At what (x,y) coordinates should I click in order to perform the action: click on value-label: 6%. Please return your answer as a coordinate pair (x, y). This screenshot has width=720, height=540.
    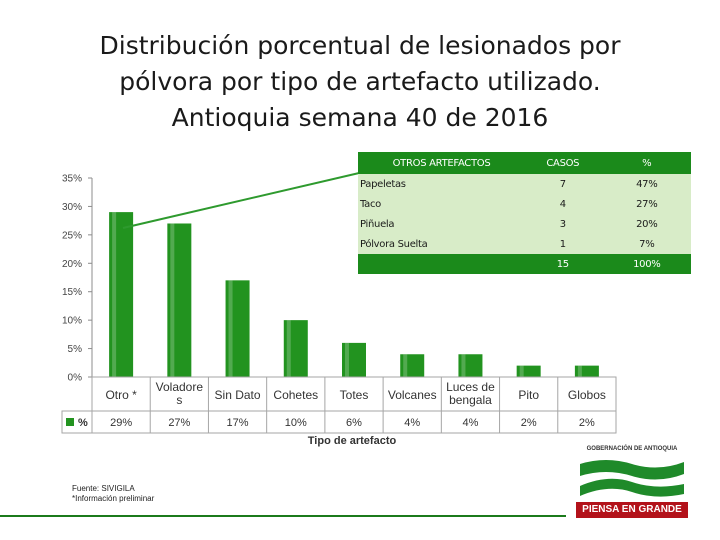
    Looking at the image, I should click on (354, 423).